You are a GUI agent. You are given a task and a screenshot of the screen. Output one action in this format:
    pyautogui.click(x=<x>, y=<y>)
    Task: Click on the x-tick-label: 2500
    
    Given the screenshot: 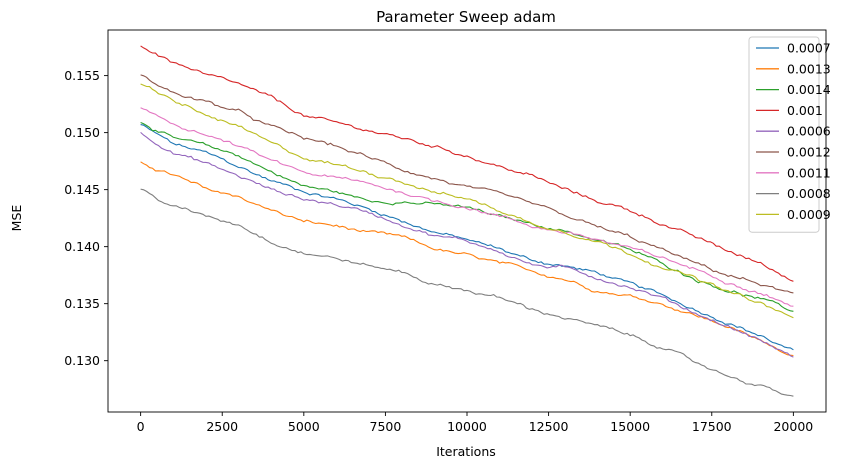 What is the action you would take?
    pyautogui.click(x=222, y=426)
    